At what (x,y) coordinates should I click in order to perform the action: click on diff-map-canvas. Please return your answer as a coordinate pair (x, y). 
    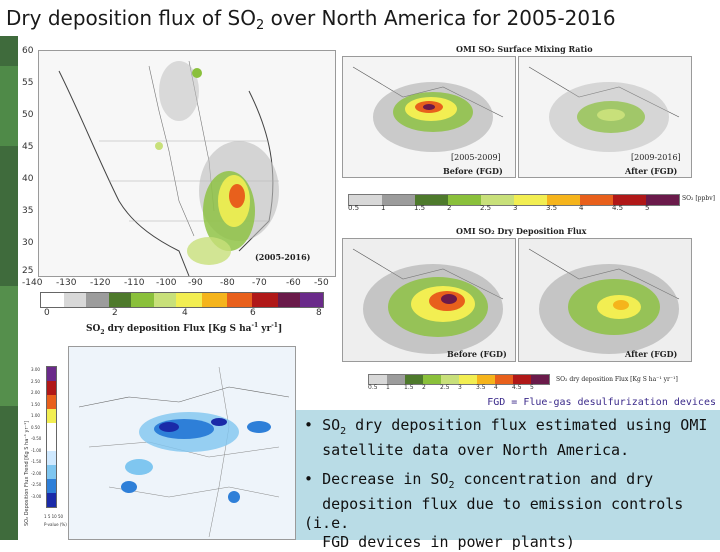
    Looking at the image, I should click on (182, 443).